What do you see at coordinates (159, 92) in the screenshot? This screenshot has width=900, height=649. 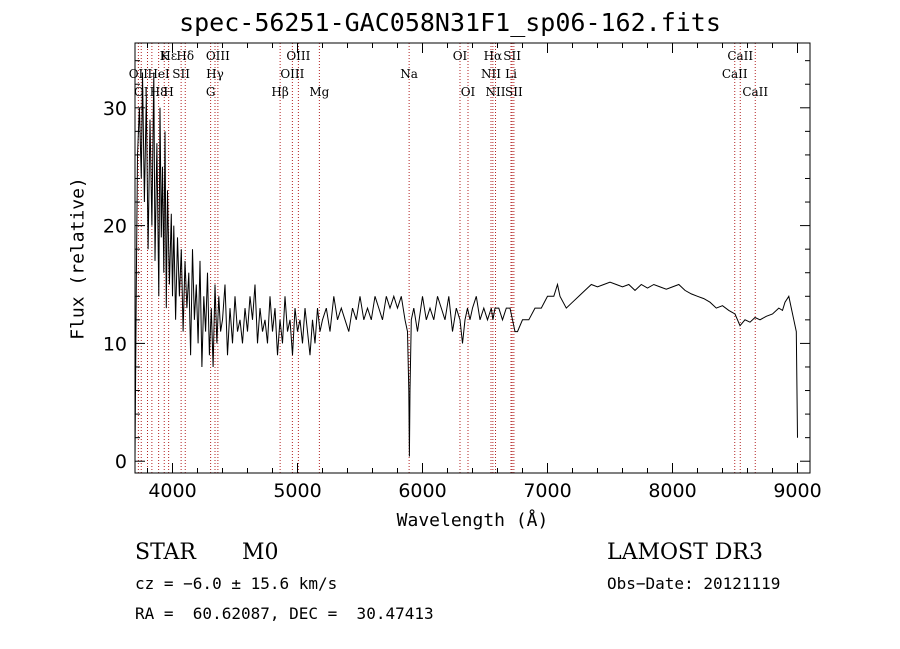 I see `spectral-line-label: H8` at bounding box center [159, 92].